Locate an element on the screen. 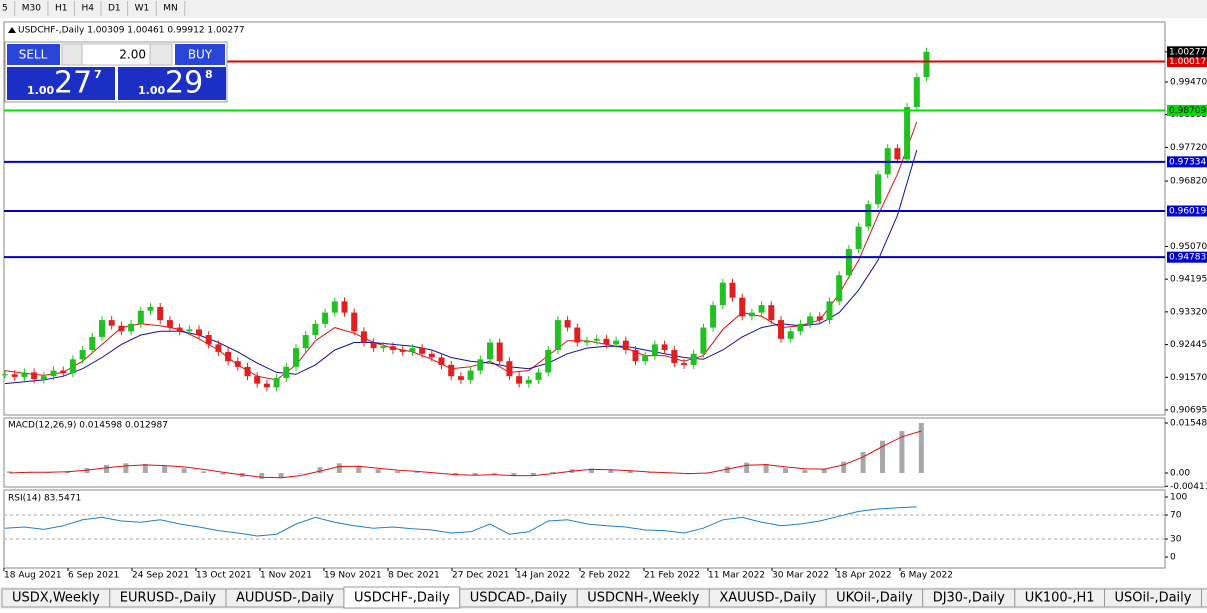 The width and height of the screenshot is (1207, 613). timeframe-button: H1 is located at coordinates (61, 9).